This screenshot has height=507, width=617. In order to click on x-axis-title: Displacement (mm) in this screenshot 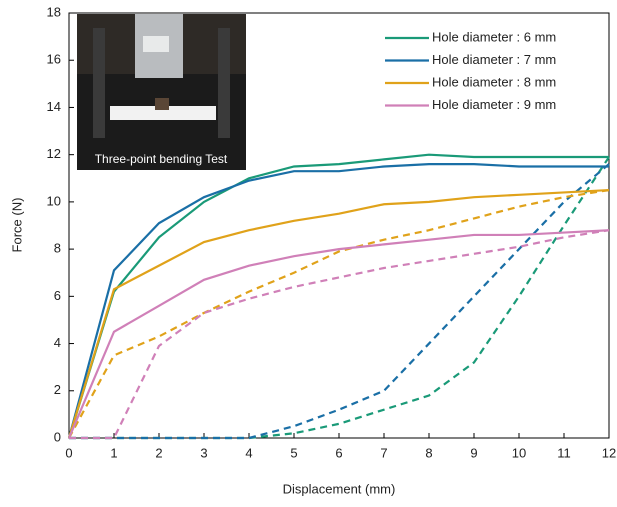, I will do `click(339, 488)`.